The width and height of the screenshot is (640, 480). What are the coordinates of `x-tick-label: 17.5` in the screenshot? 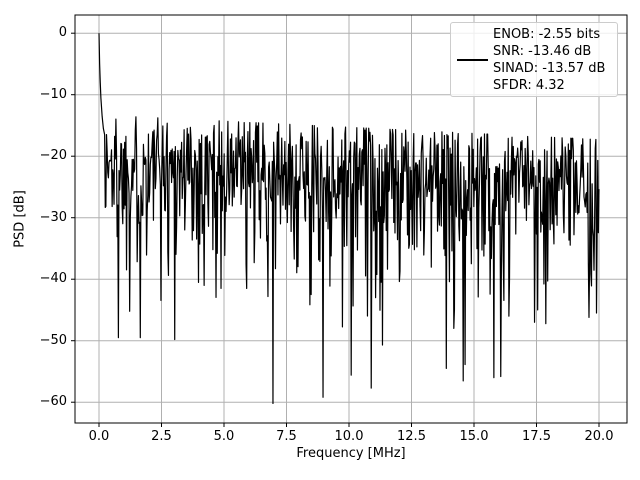 It's located at (536, 436).